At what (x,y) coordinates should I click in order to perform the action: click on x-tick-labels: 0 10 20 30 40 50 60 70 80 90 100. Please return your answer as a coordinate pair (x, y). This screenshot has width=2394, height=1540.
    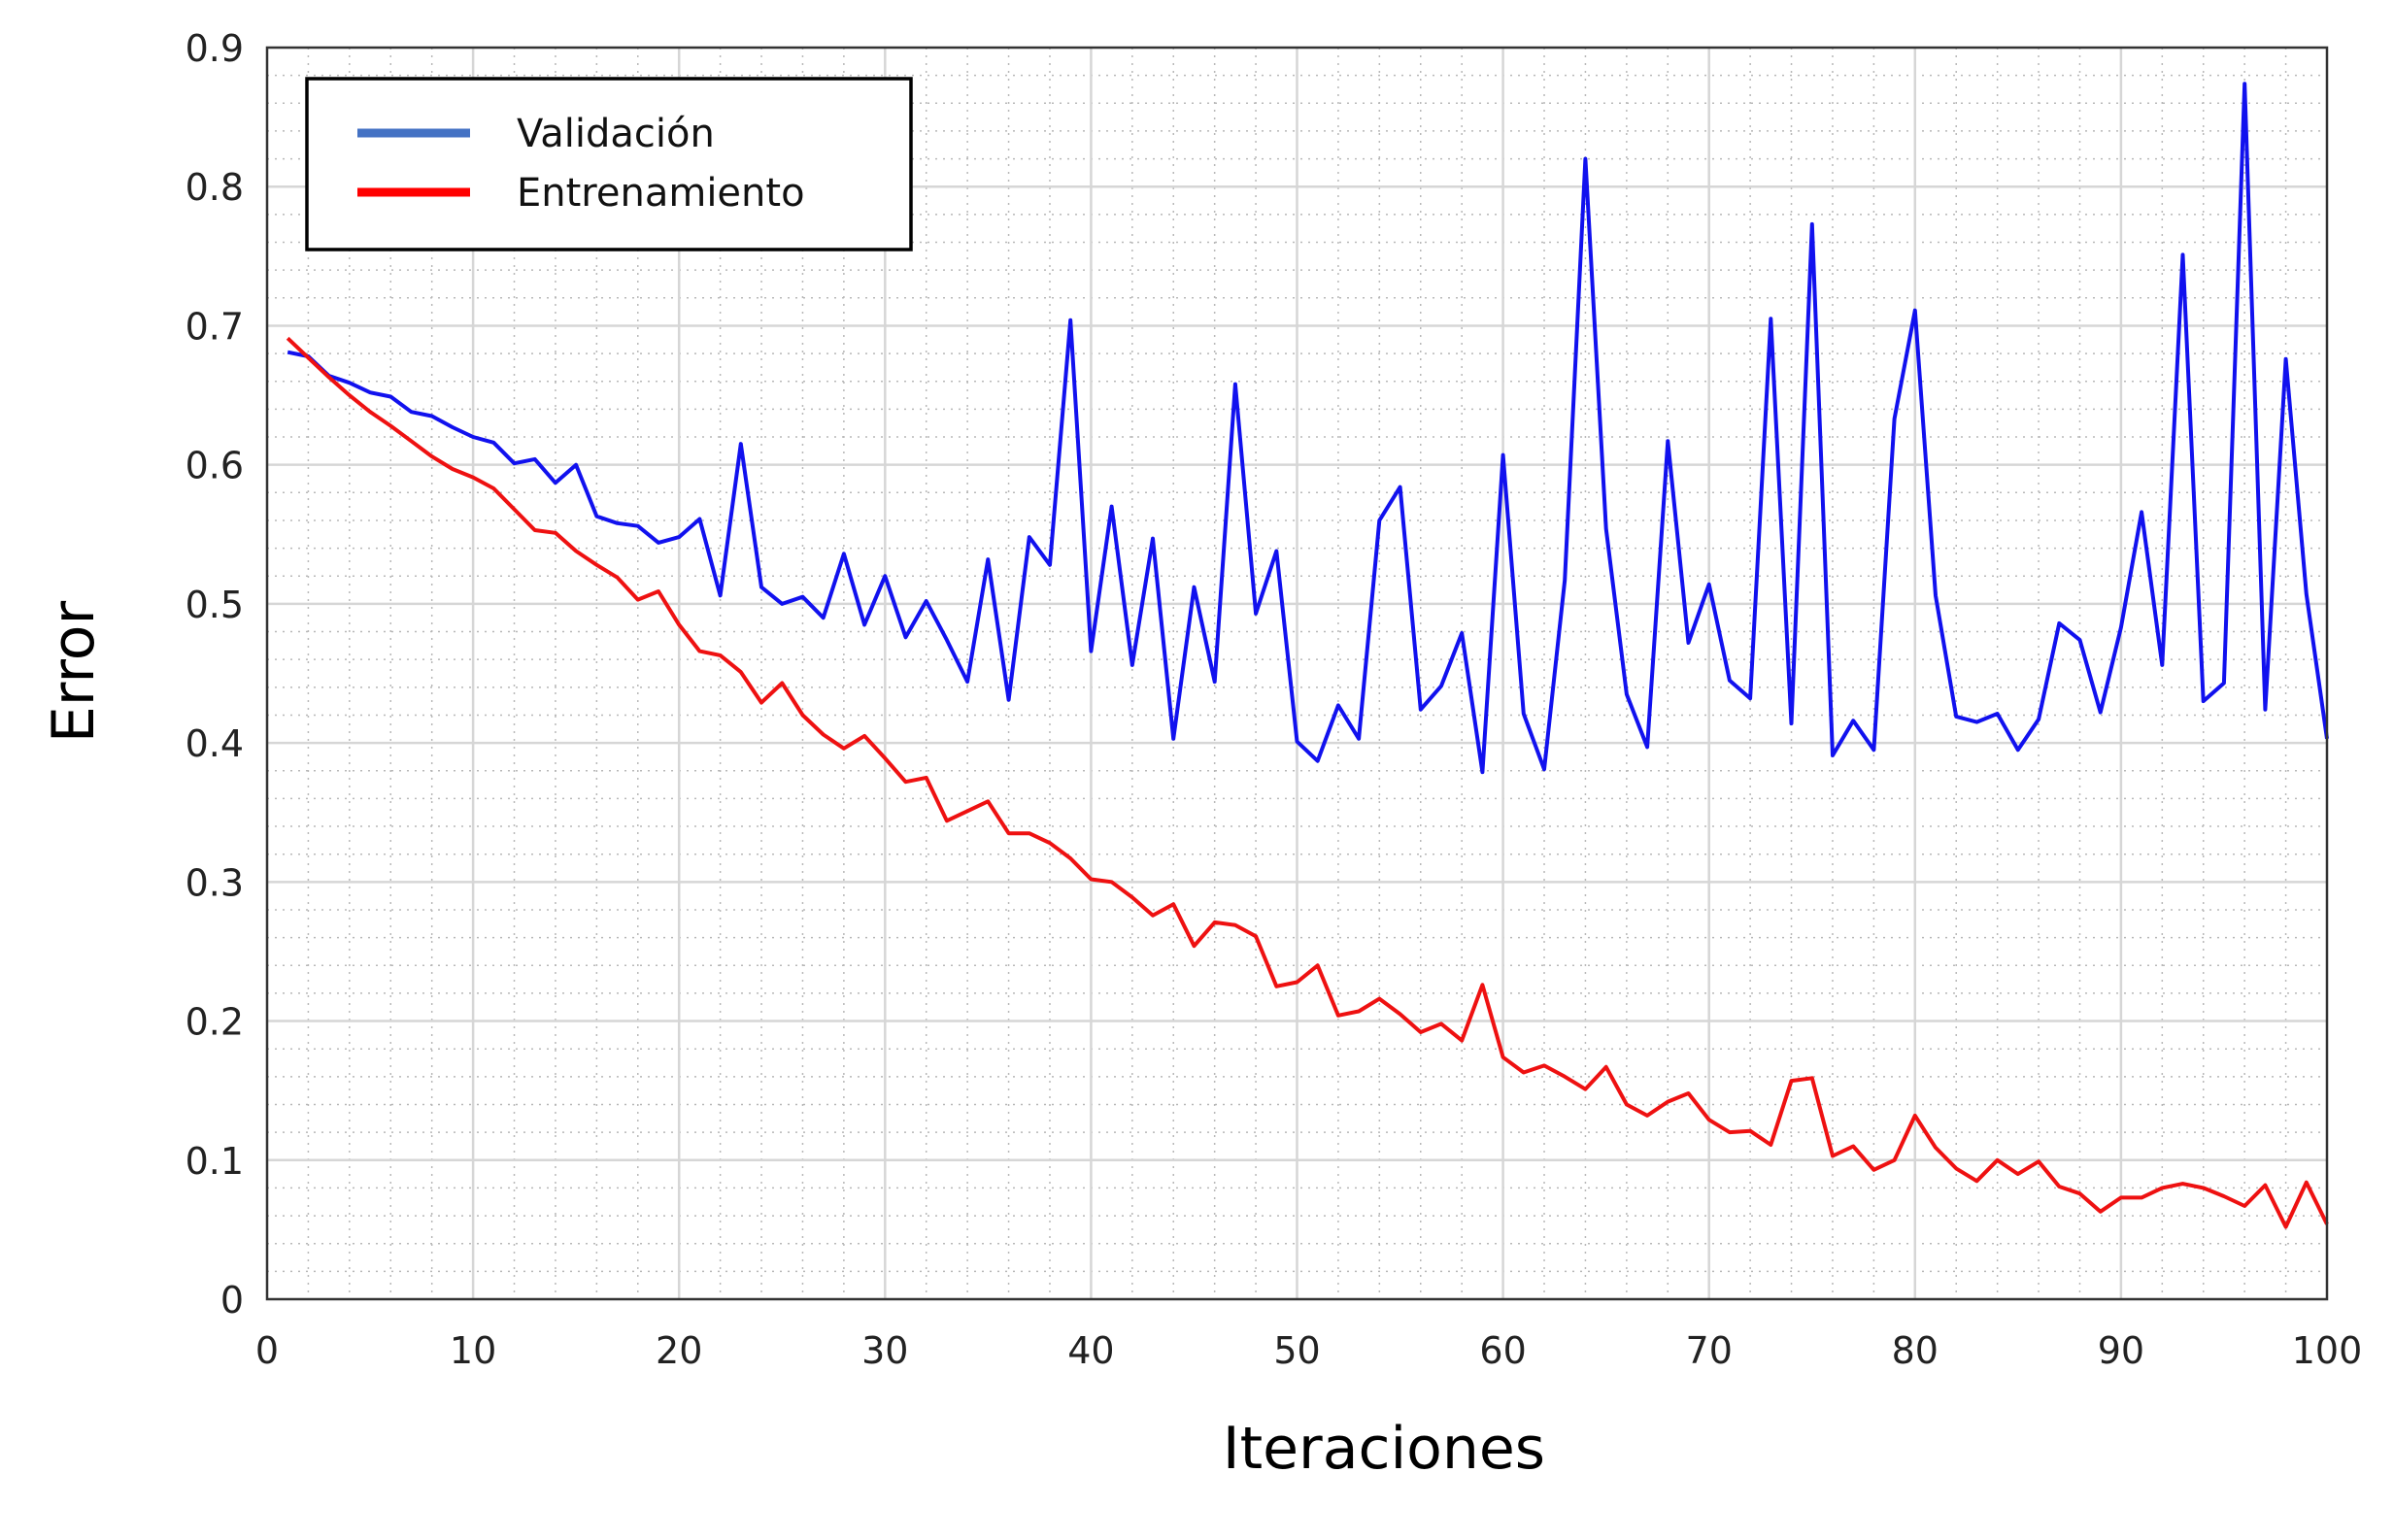
    Looking at the image, I should click on (1308, 1350).